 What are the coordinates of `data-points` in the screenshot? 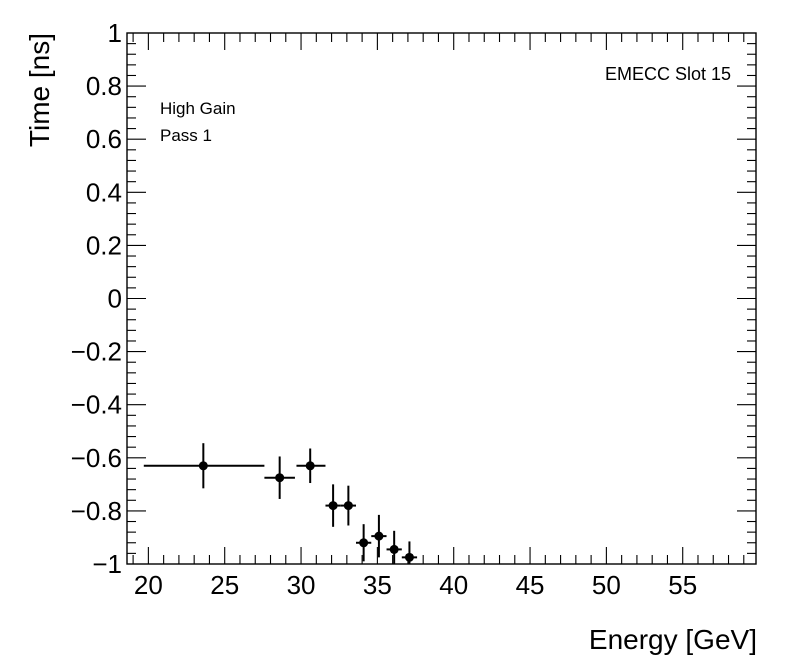 It's located at (280, 503).